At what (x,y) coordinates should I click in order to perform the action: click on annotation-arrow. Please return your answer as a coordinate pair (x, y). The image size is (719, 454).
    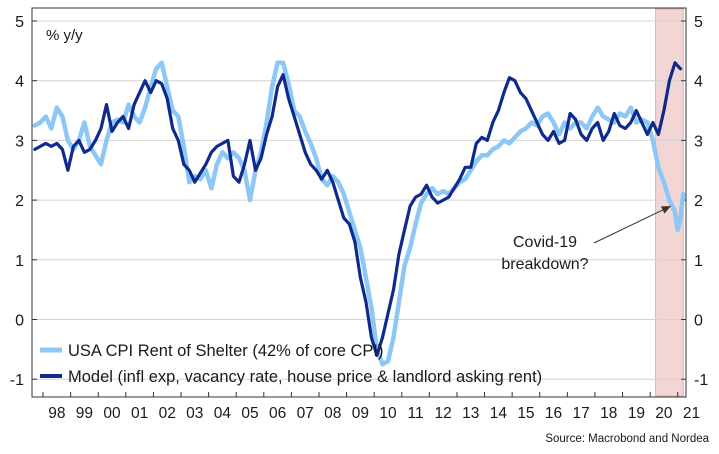
    Looking at the image, I should click on (632, 224).